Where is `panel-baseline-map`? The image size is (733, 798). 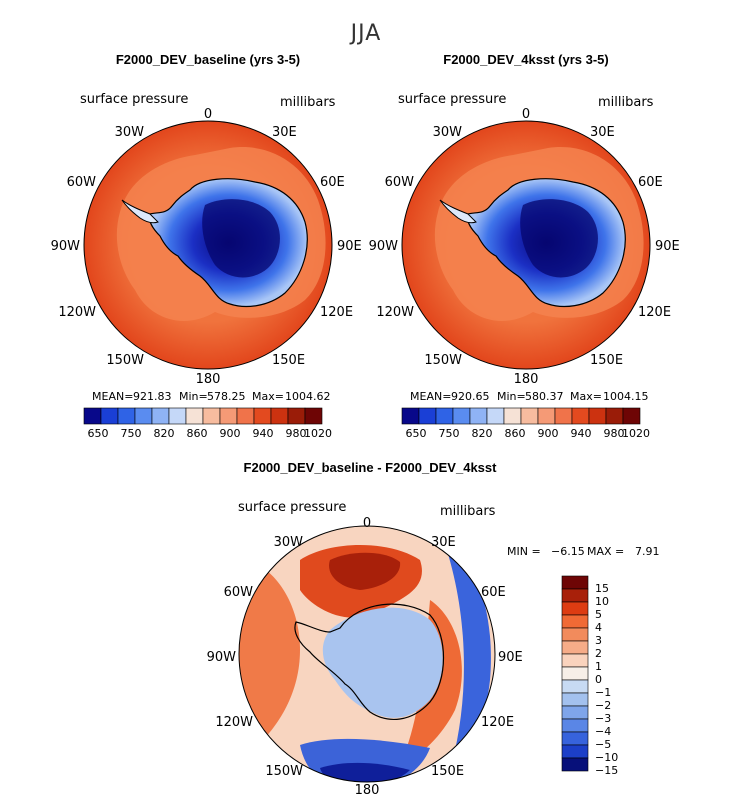 panel-baseline-map is located at coordinates (208, 245).